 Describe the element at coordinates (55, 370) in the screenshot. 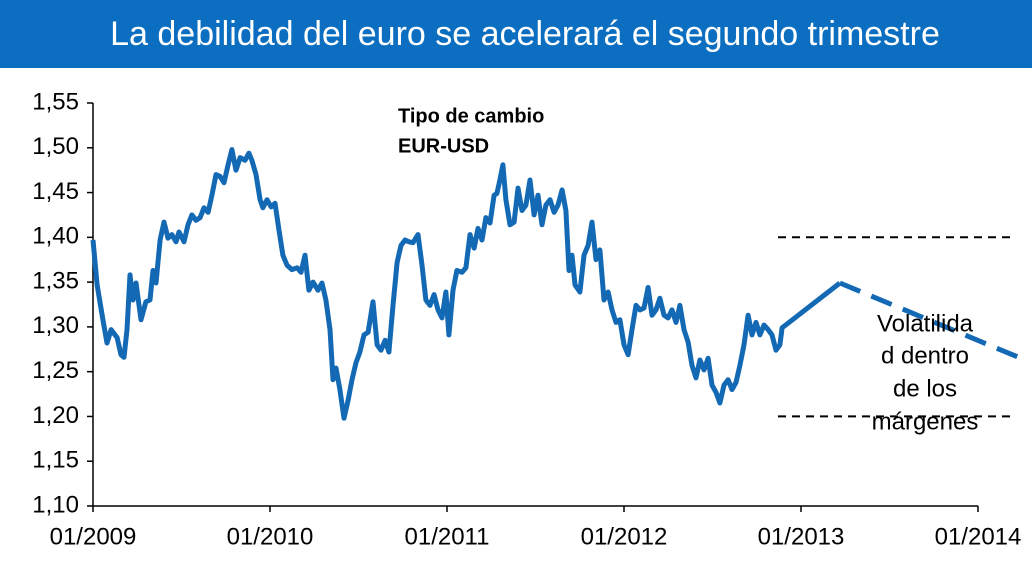

I see `y-tick-label: 1,25` at that location.